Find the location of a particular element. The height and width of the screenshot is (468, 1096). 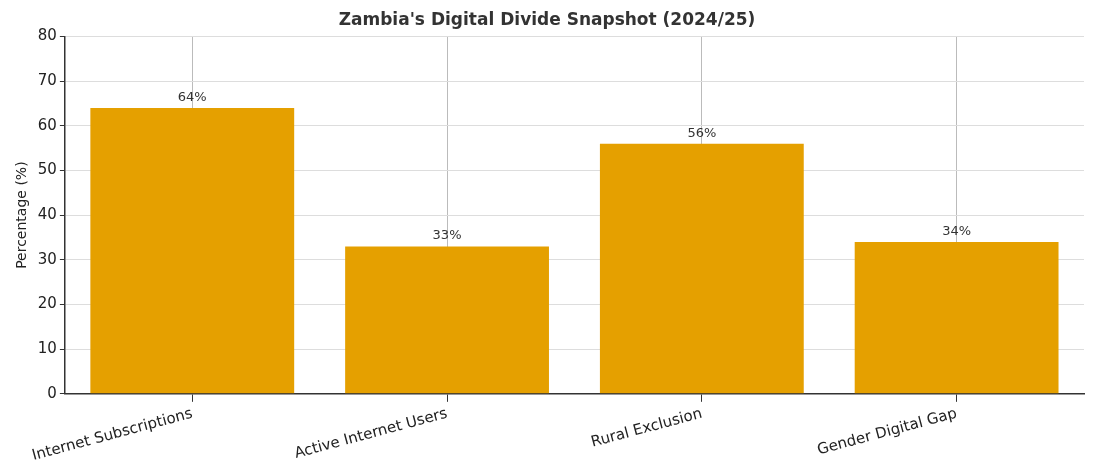

x-tick-label: Gender Digital Gap is located at coordinates (887, 431).